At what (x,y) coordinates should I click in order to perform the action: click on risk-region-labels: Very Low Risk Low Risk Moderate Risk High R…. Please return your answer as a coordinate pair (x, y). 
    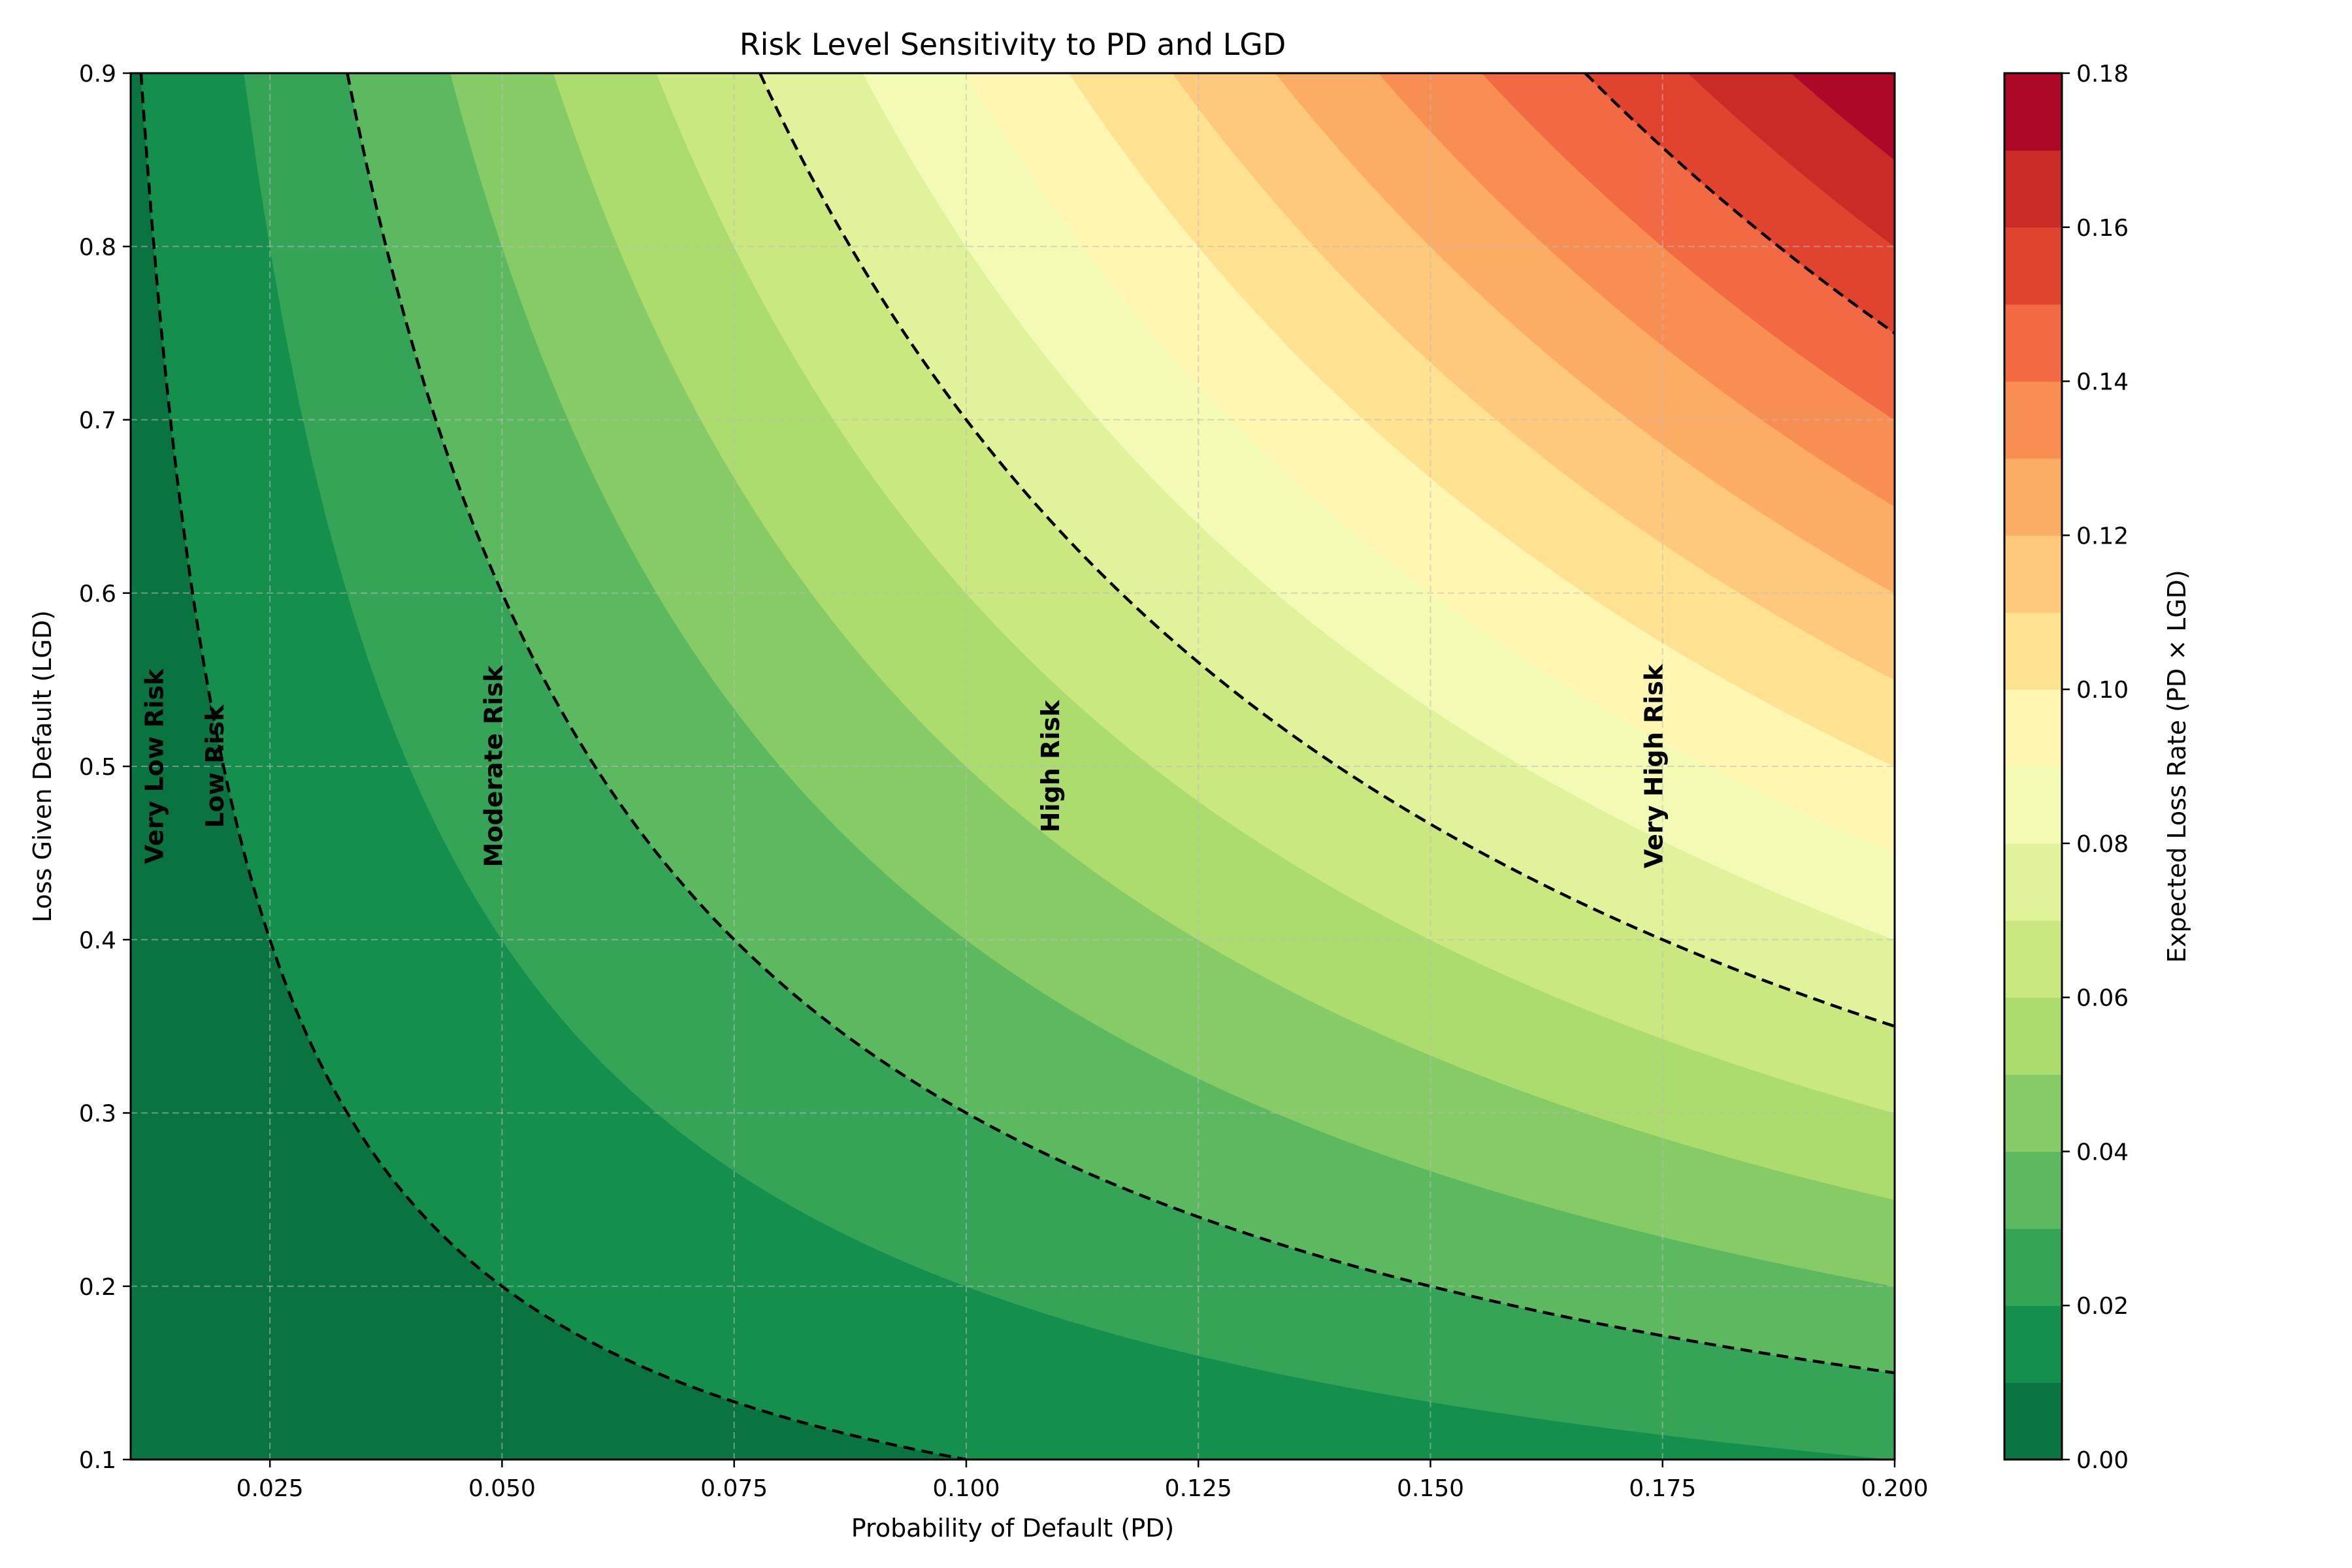
    Looking at the image, I should click on (904, 766).